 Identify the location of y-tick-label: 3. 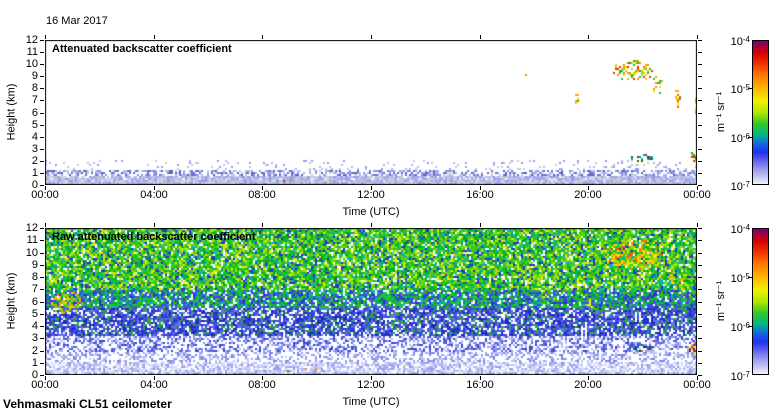
(34, 338).